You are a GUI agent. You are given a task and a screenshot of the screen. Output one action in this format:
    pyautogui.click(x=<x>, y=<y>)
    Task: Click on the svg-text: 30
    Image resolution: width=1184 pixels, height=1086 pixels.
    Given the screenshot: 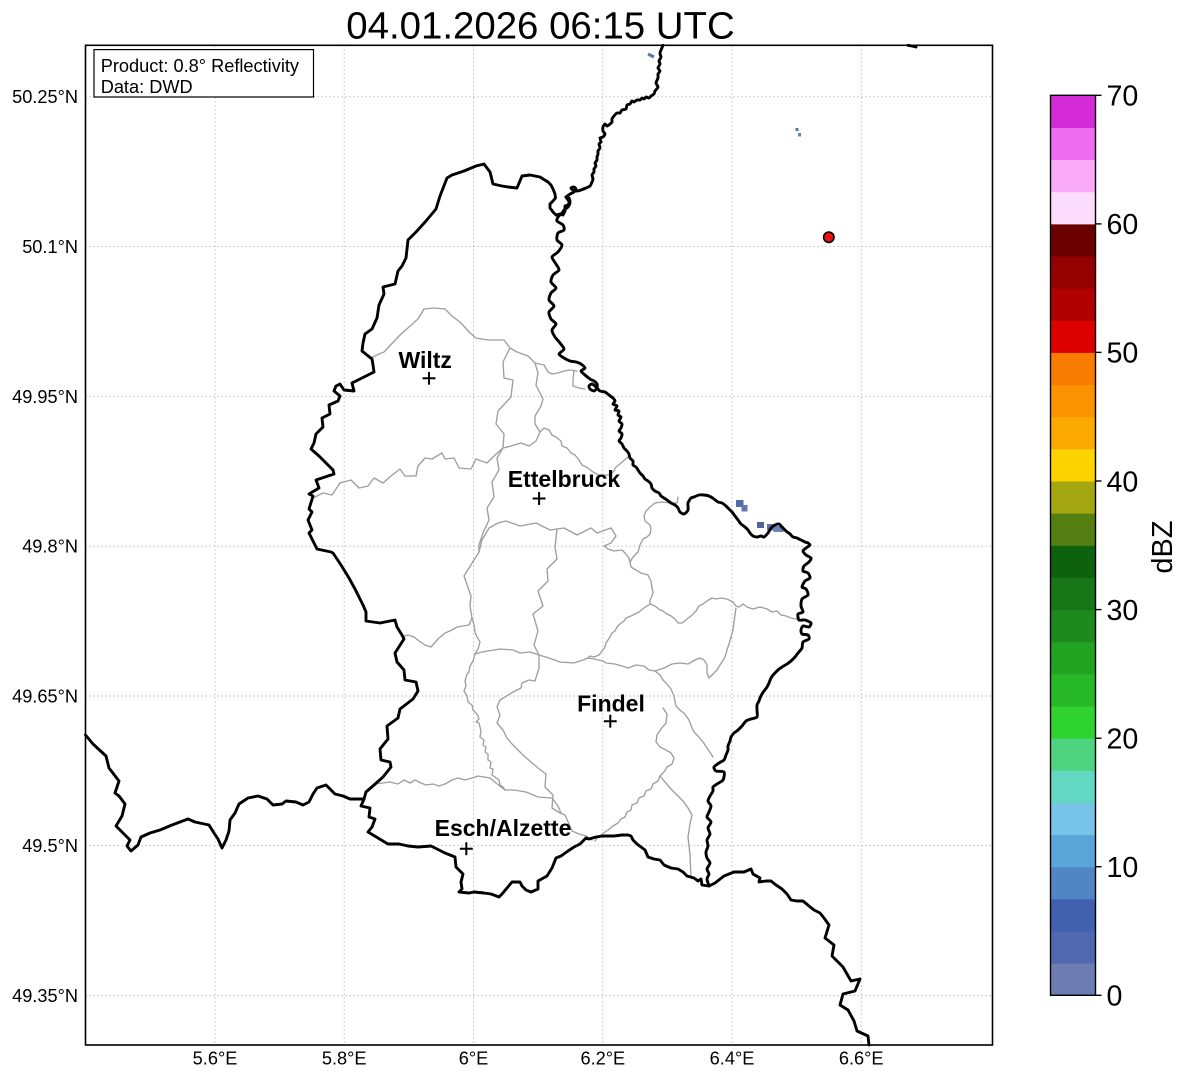 What is the action you would take?
    pyautogui.click(x=1123, y=611)
    